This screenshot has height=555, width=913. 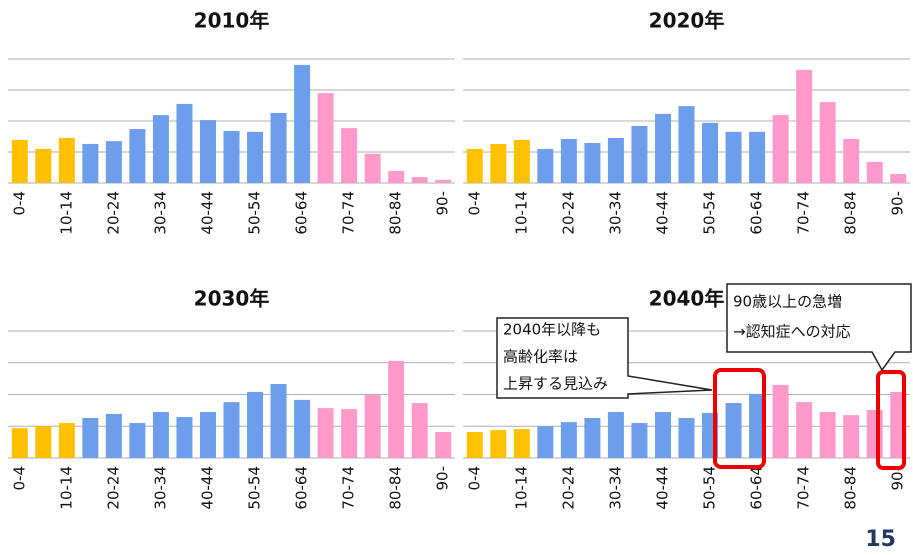 What do you see at coordinates (687, 299) in the screenshot?
I see `chart-title: 2040年` at bounding box center [687, 299].